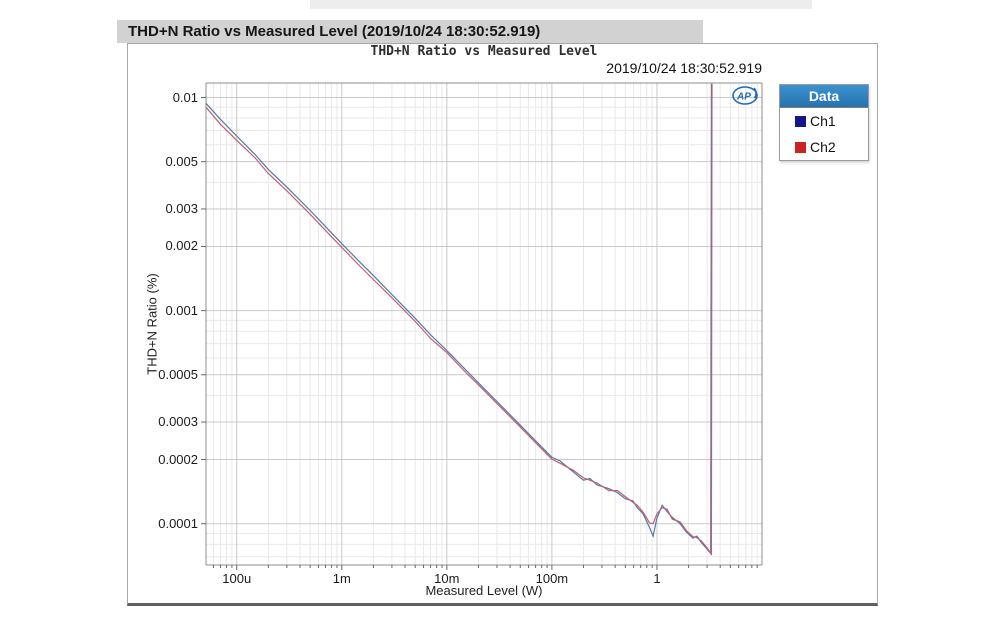  Describe the element at coordinates (824, 96) in the screenshot. I see `legend-header: Data` at that location.